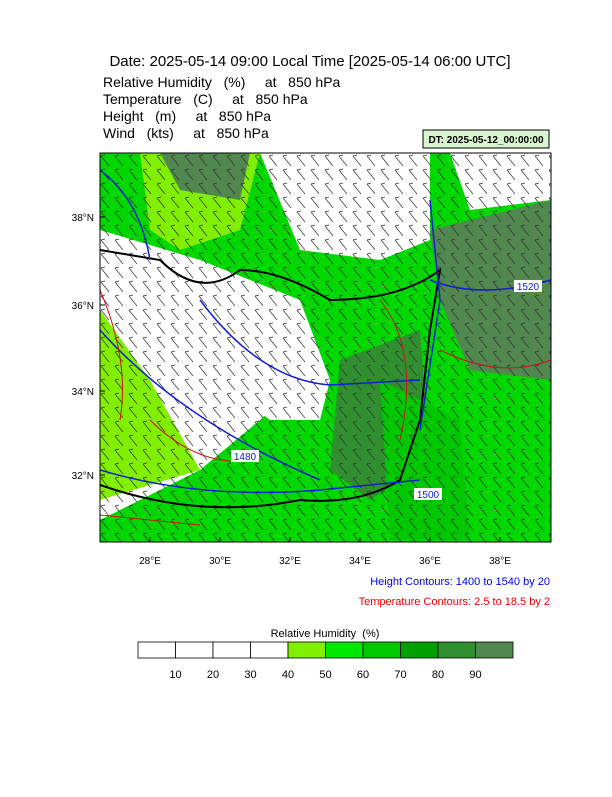  What do you see at coordinates (222, 82) in the screenshot?
I see `subtitle: Relative Humidity (%) at 850 hPa` at bounding box center [222, 82].